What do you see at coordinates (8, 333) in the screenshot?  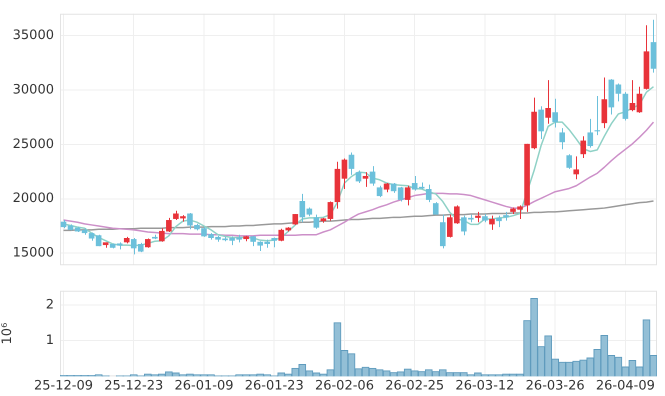 I see `y-axis-title: 10⁶` at bounding box center [8, 333].